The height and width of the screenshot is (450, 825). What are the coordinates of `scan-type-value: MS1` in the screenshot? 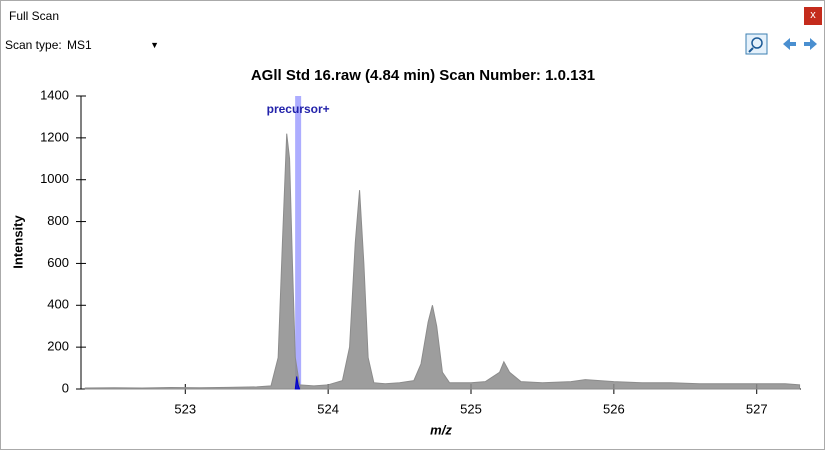 It's located at (79, 45).